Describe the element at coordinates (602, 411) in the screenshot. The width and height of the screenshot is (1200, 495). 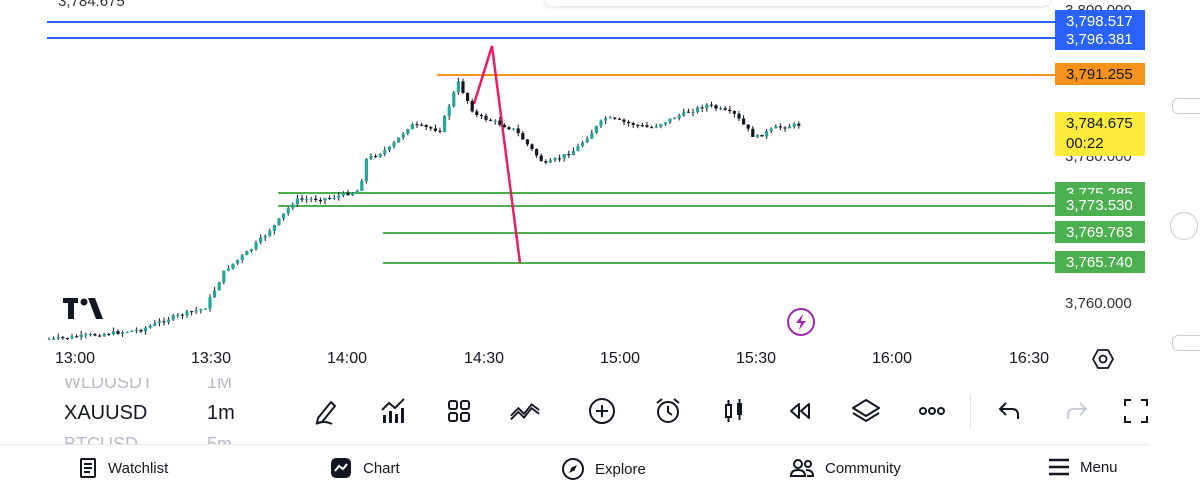
I see `add-icon` at that location.